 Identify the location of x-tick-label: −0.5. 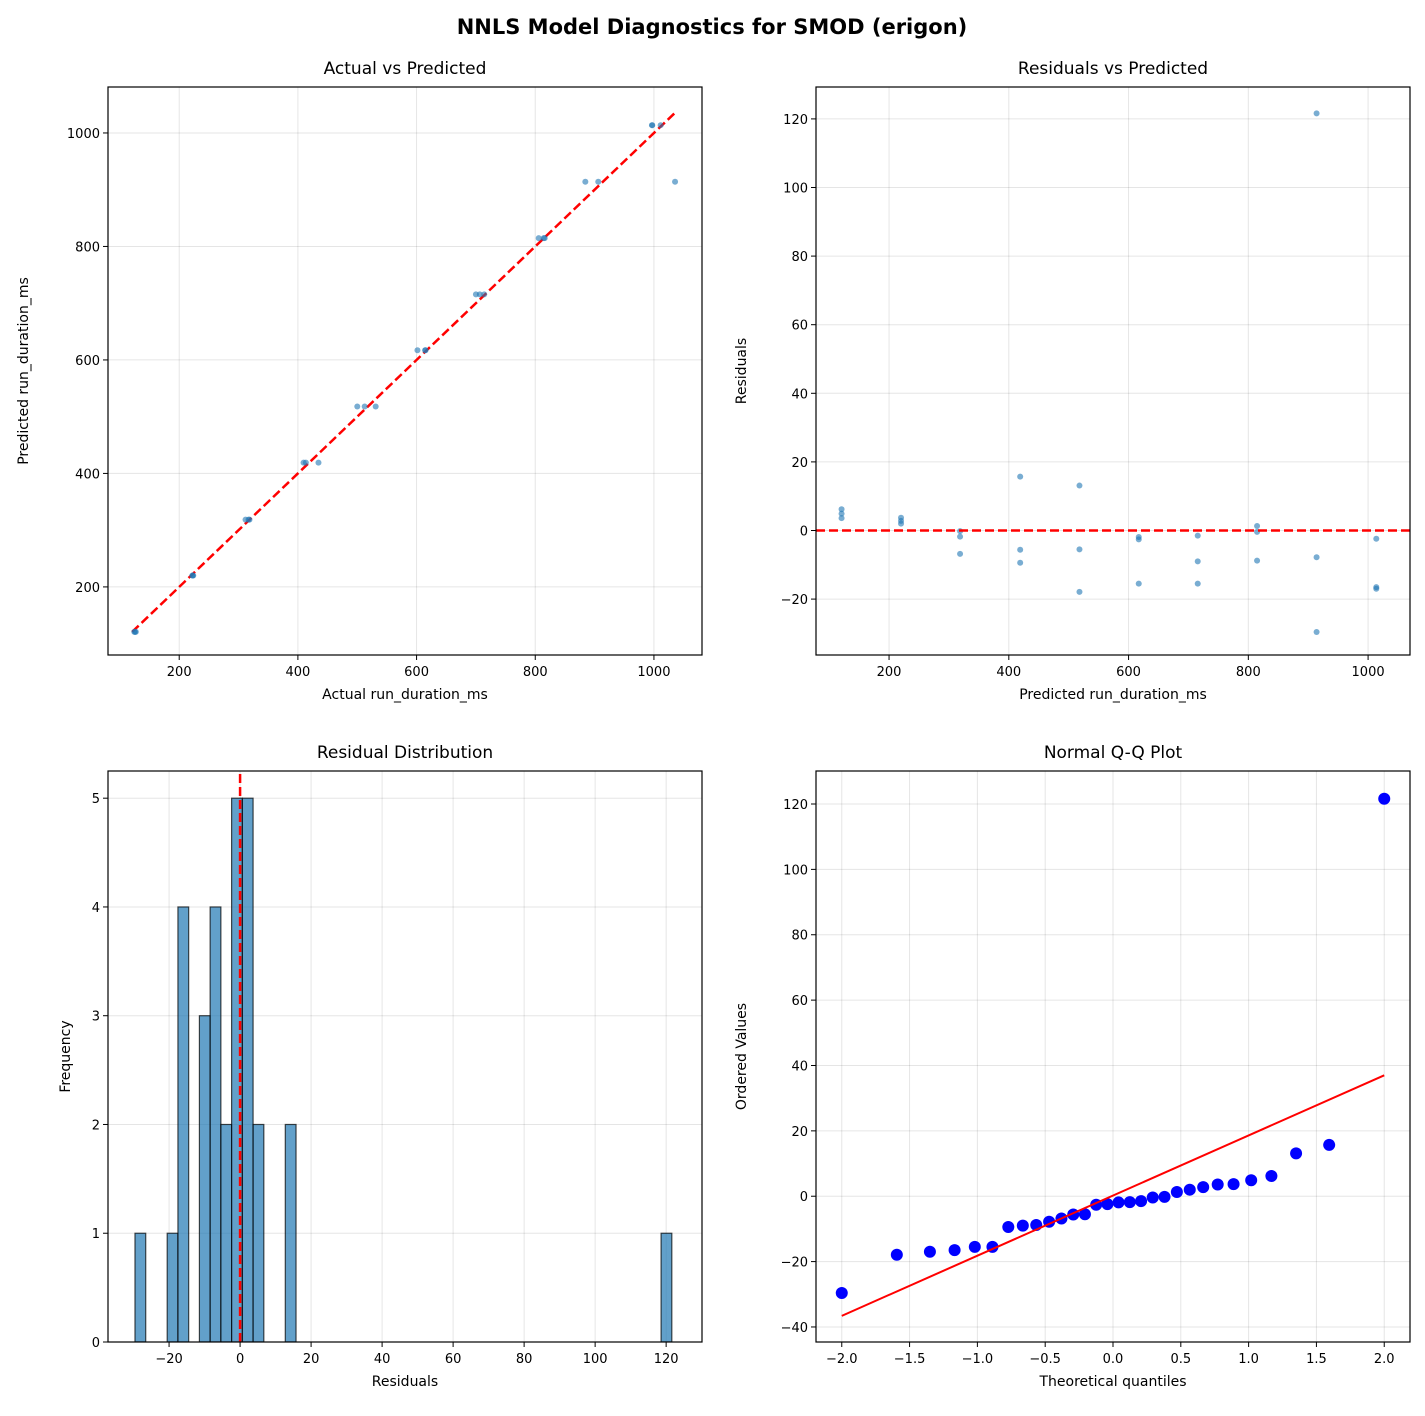
(1045, 1359).